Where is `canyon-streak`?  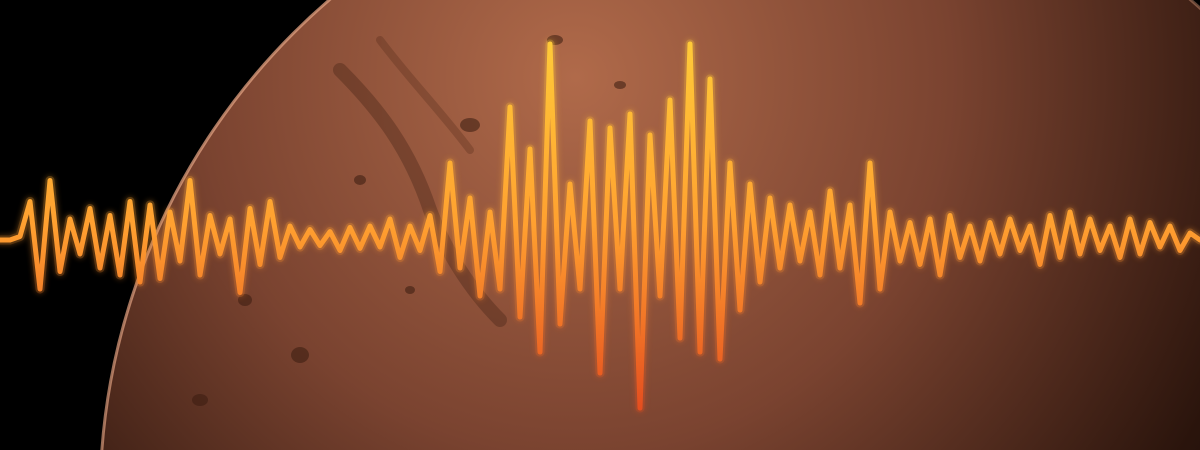 canyon-streak is located at coordinates (420, 195).